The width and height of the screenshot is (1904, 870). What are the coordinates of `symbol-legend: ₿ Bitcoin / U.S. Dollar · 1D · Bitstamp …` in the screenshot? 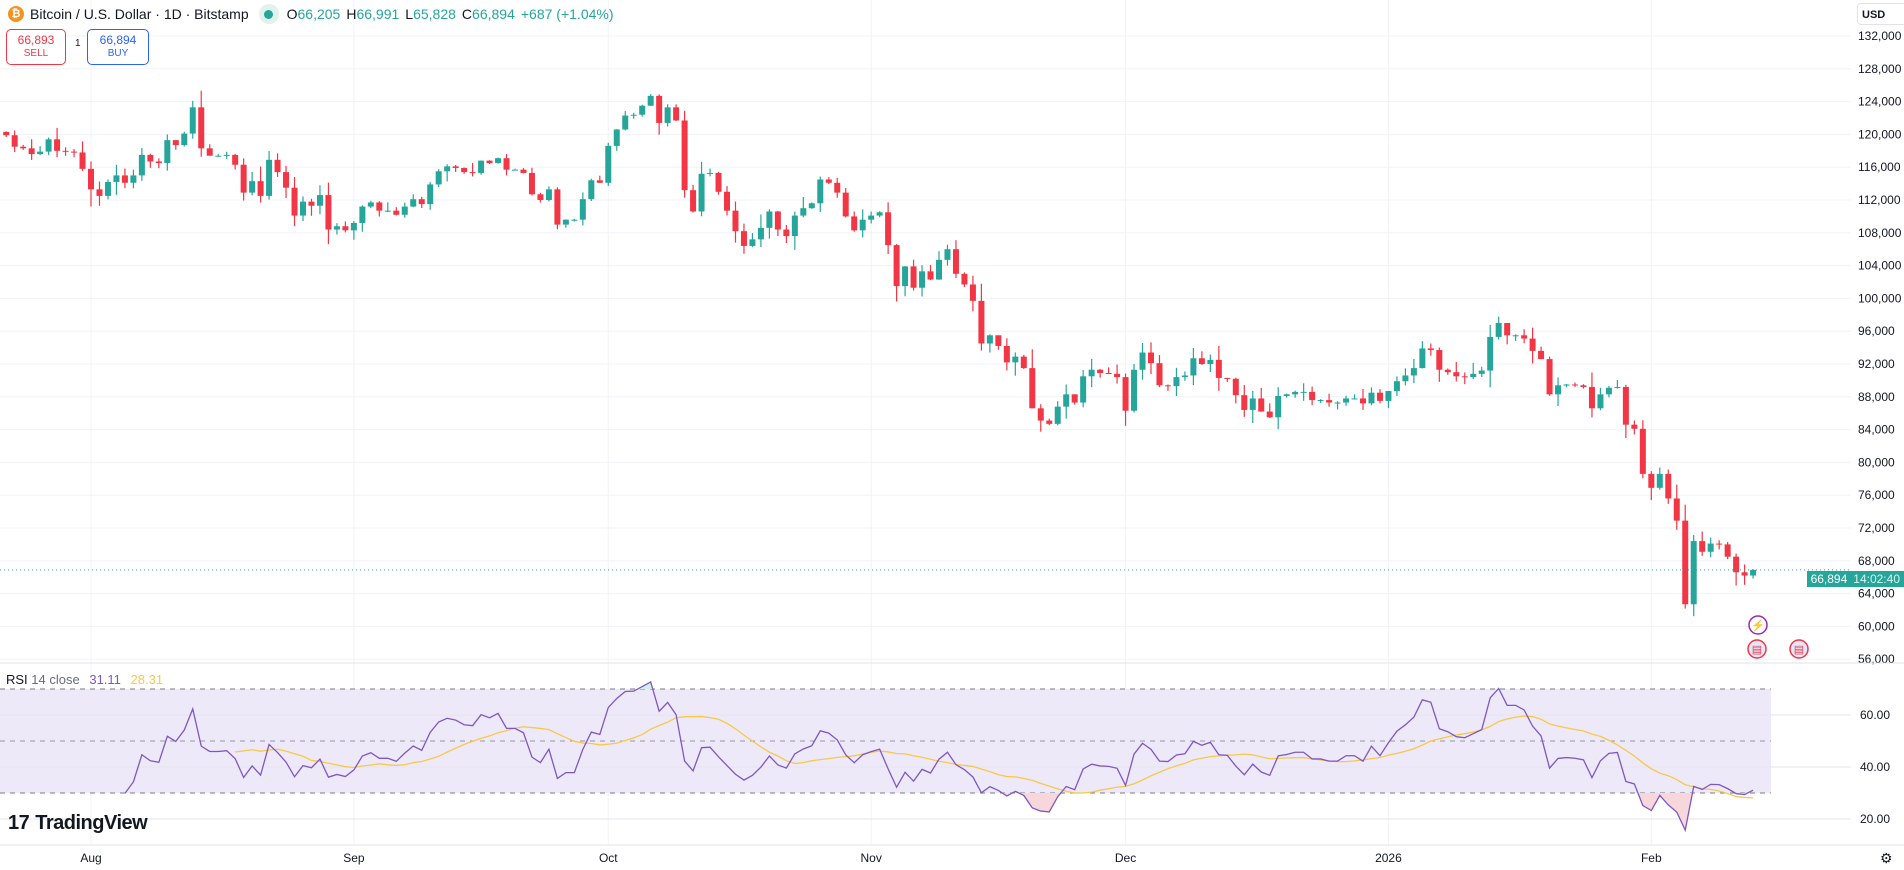 It's located at (314, 14).